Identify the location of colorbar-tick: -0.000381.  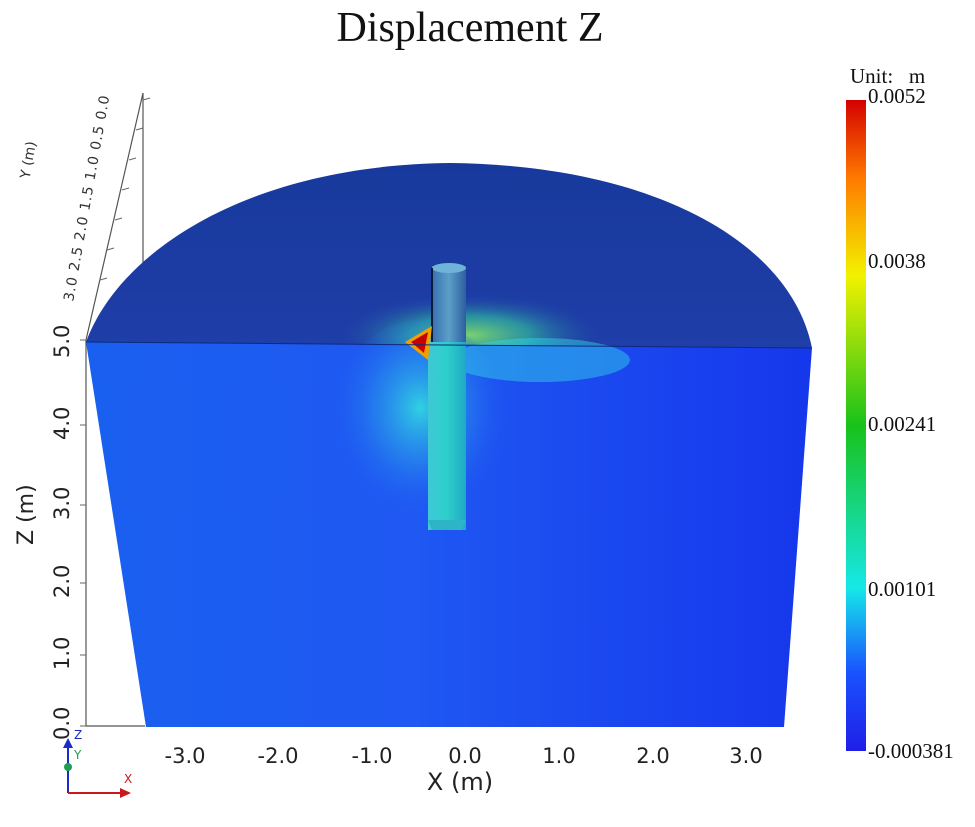
(911, 751).